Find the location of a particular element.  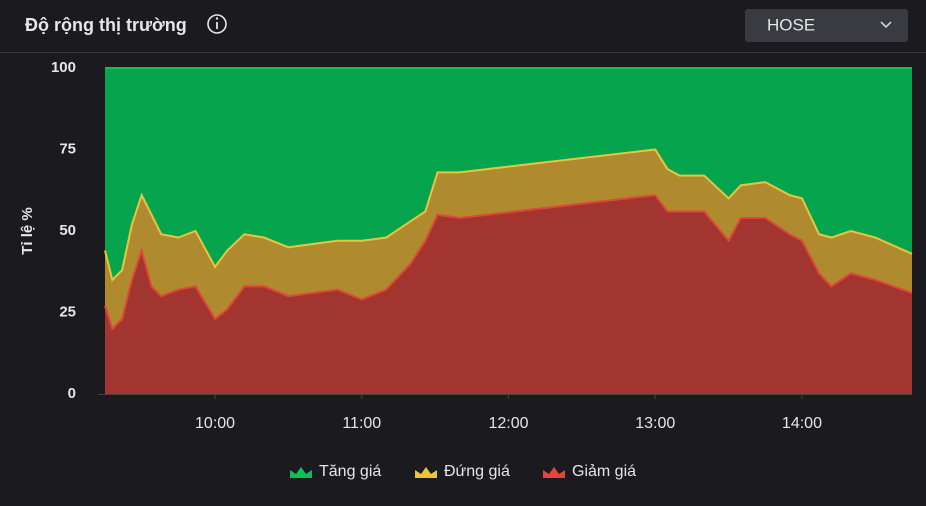

x-tick-label: 13:00 is located at coordinates (655, 423).